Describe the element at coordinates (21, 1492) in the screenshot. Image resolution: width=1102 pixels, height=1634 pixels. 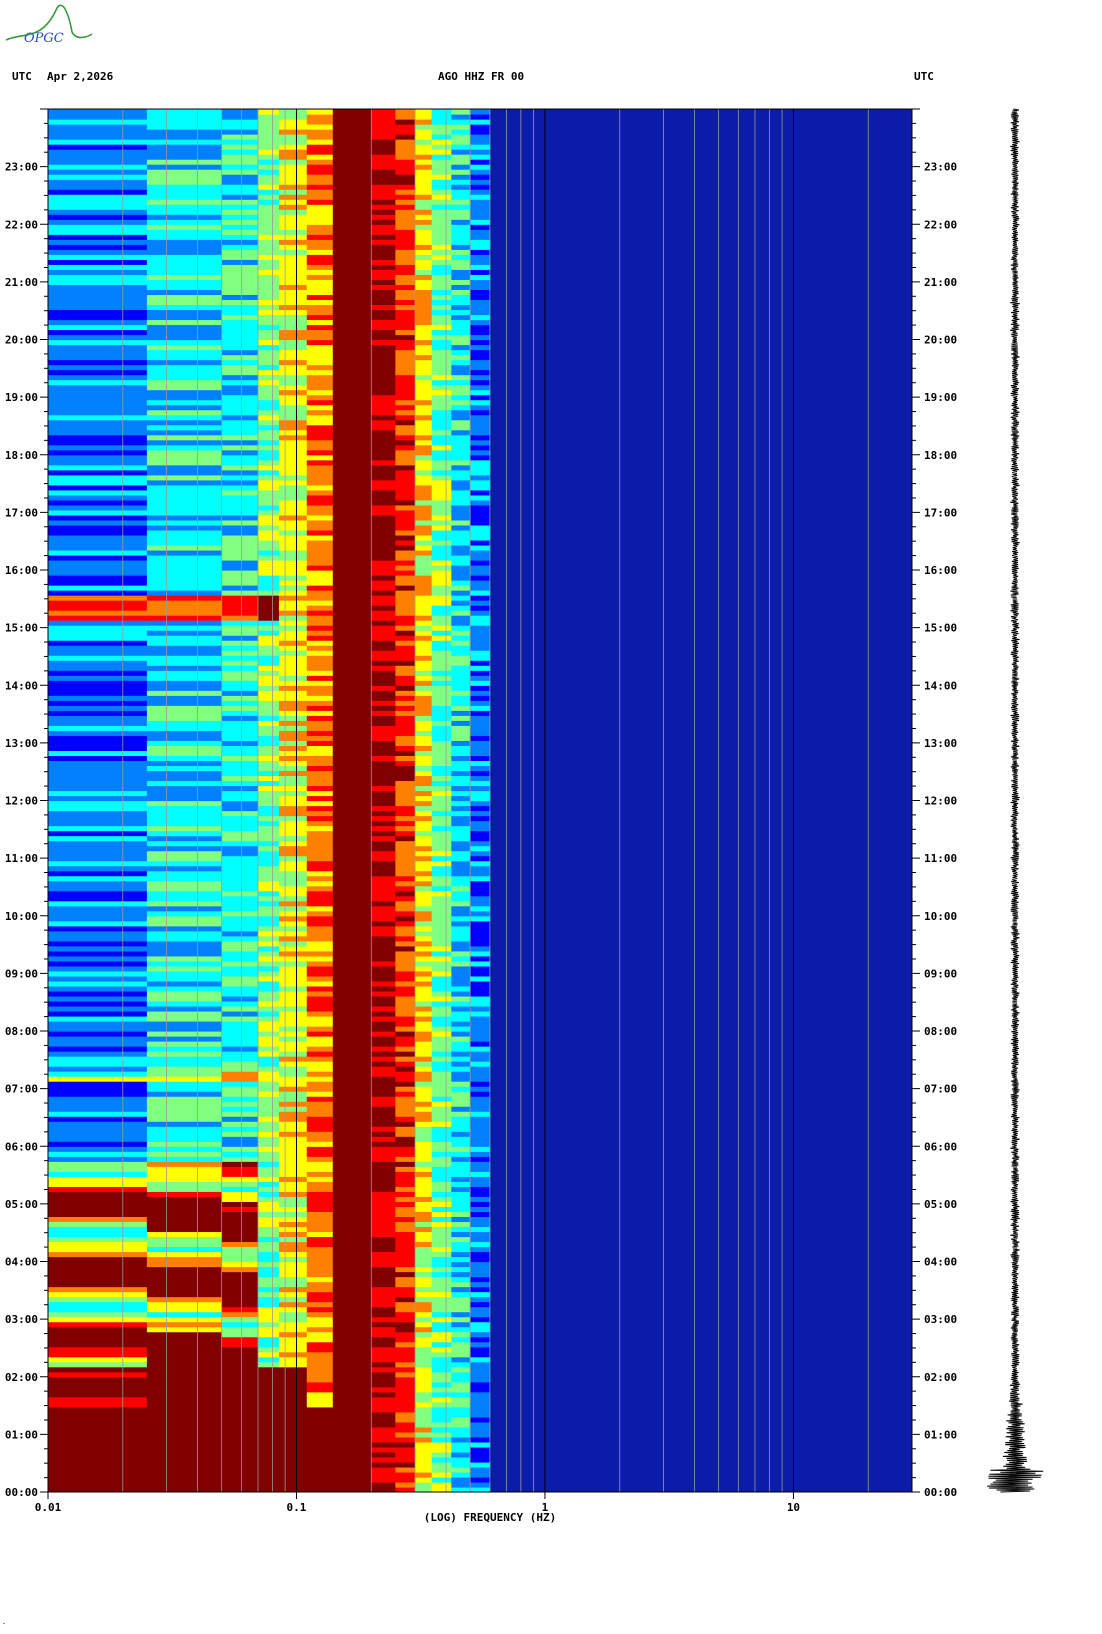
I see `y-tick-label-left: 00:00` at that location.